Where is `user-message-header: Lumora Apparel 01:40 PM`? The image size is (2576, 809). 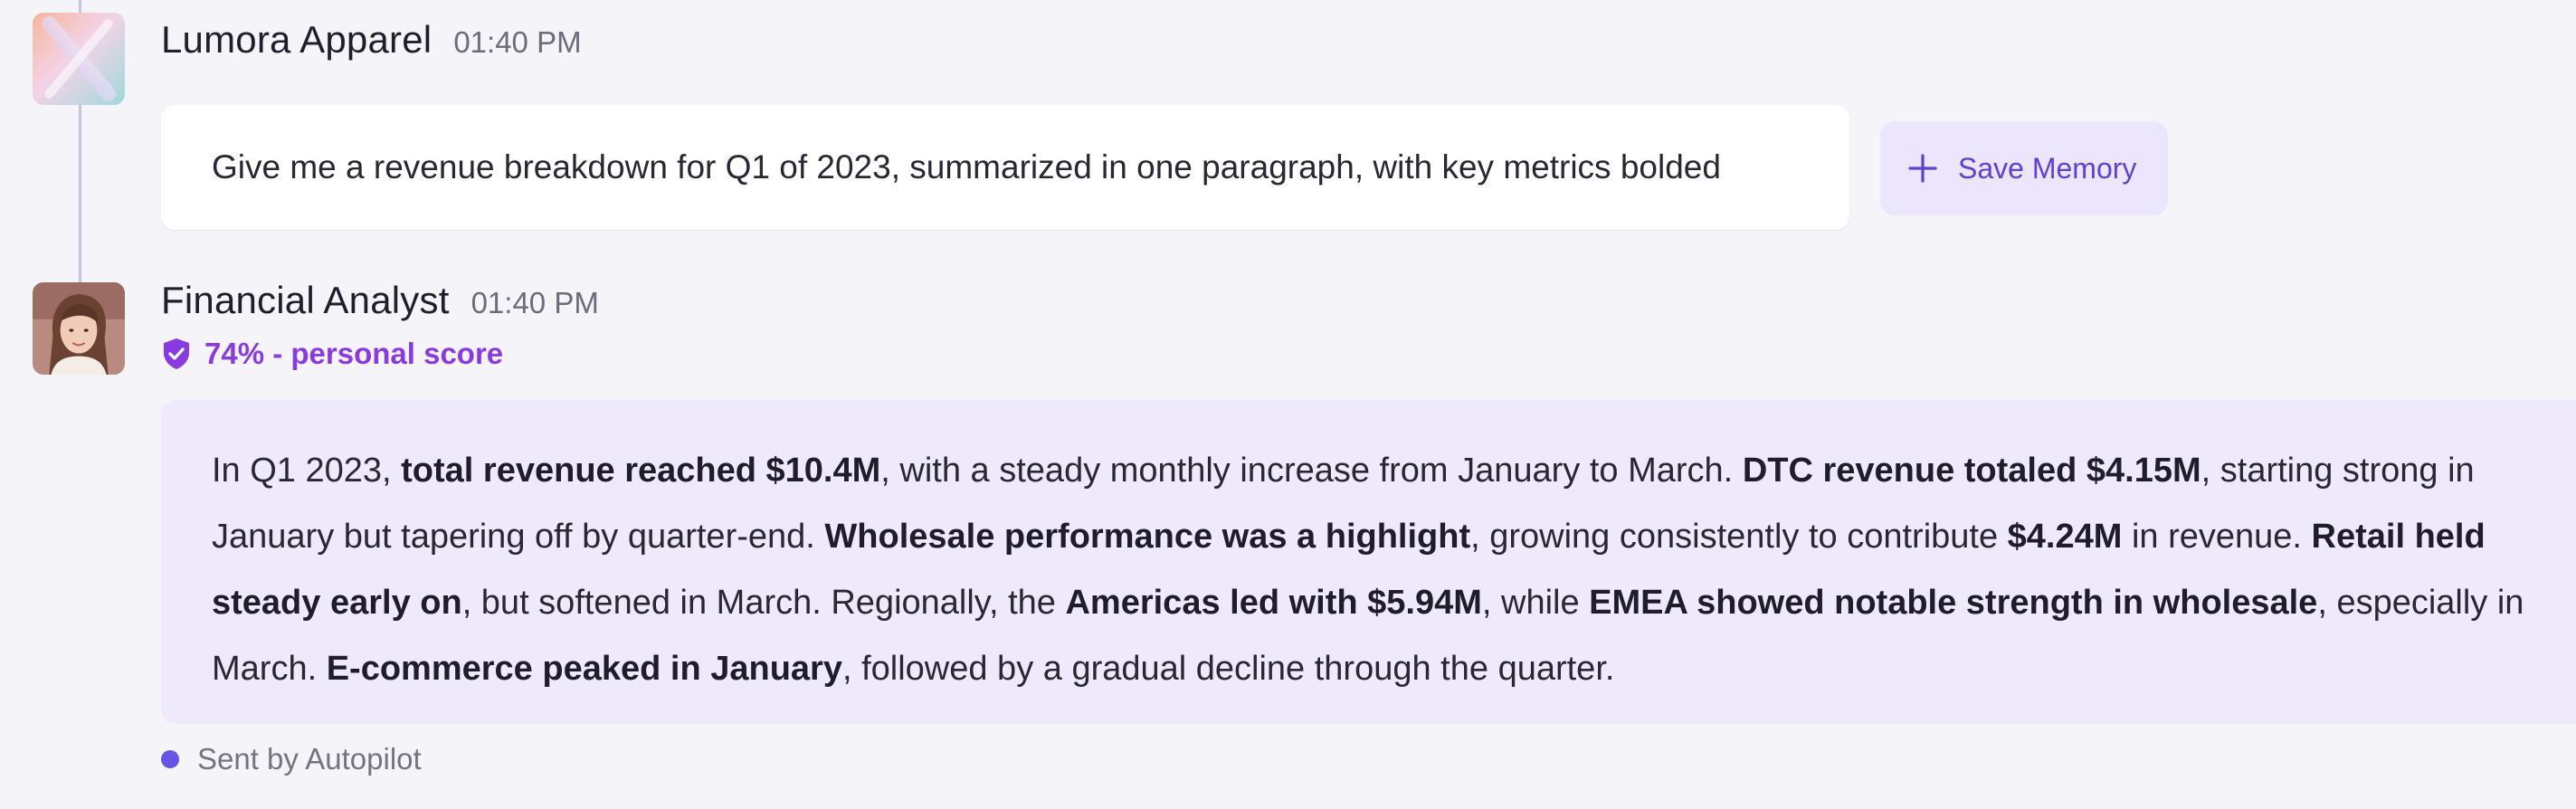
user-message-header: Lumora Apparel 01:40 PM is located at coordinates (371, 40).